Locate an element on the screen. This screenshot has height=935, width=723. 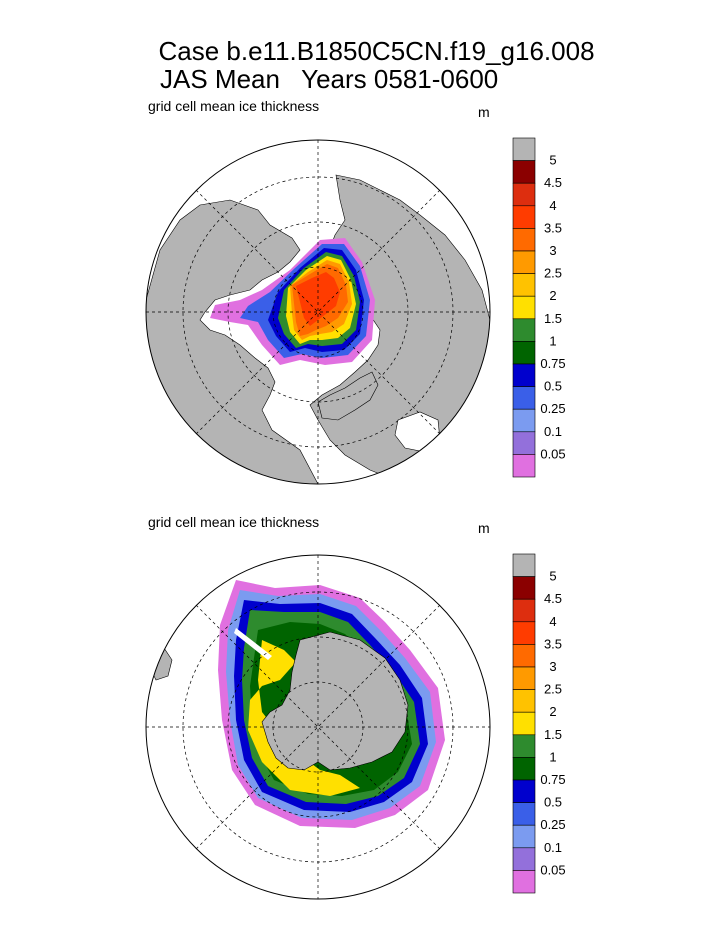
north-land-greenland is located at coordinates (348, 396).